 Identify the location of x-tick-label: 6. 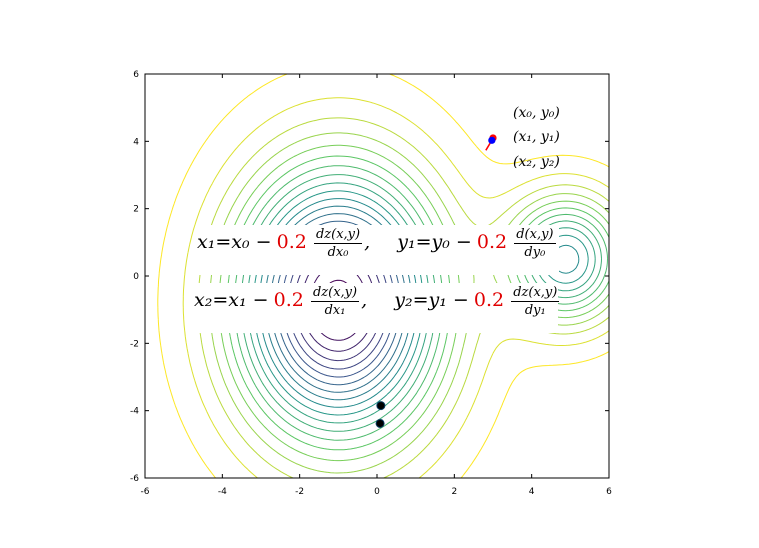
(609, 492).